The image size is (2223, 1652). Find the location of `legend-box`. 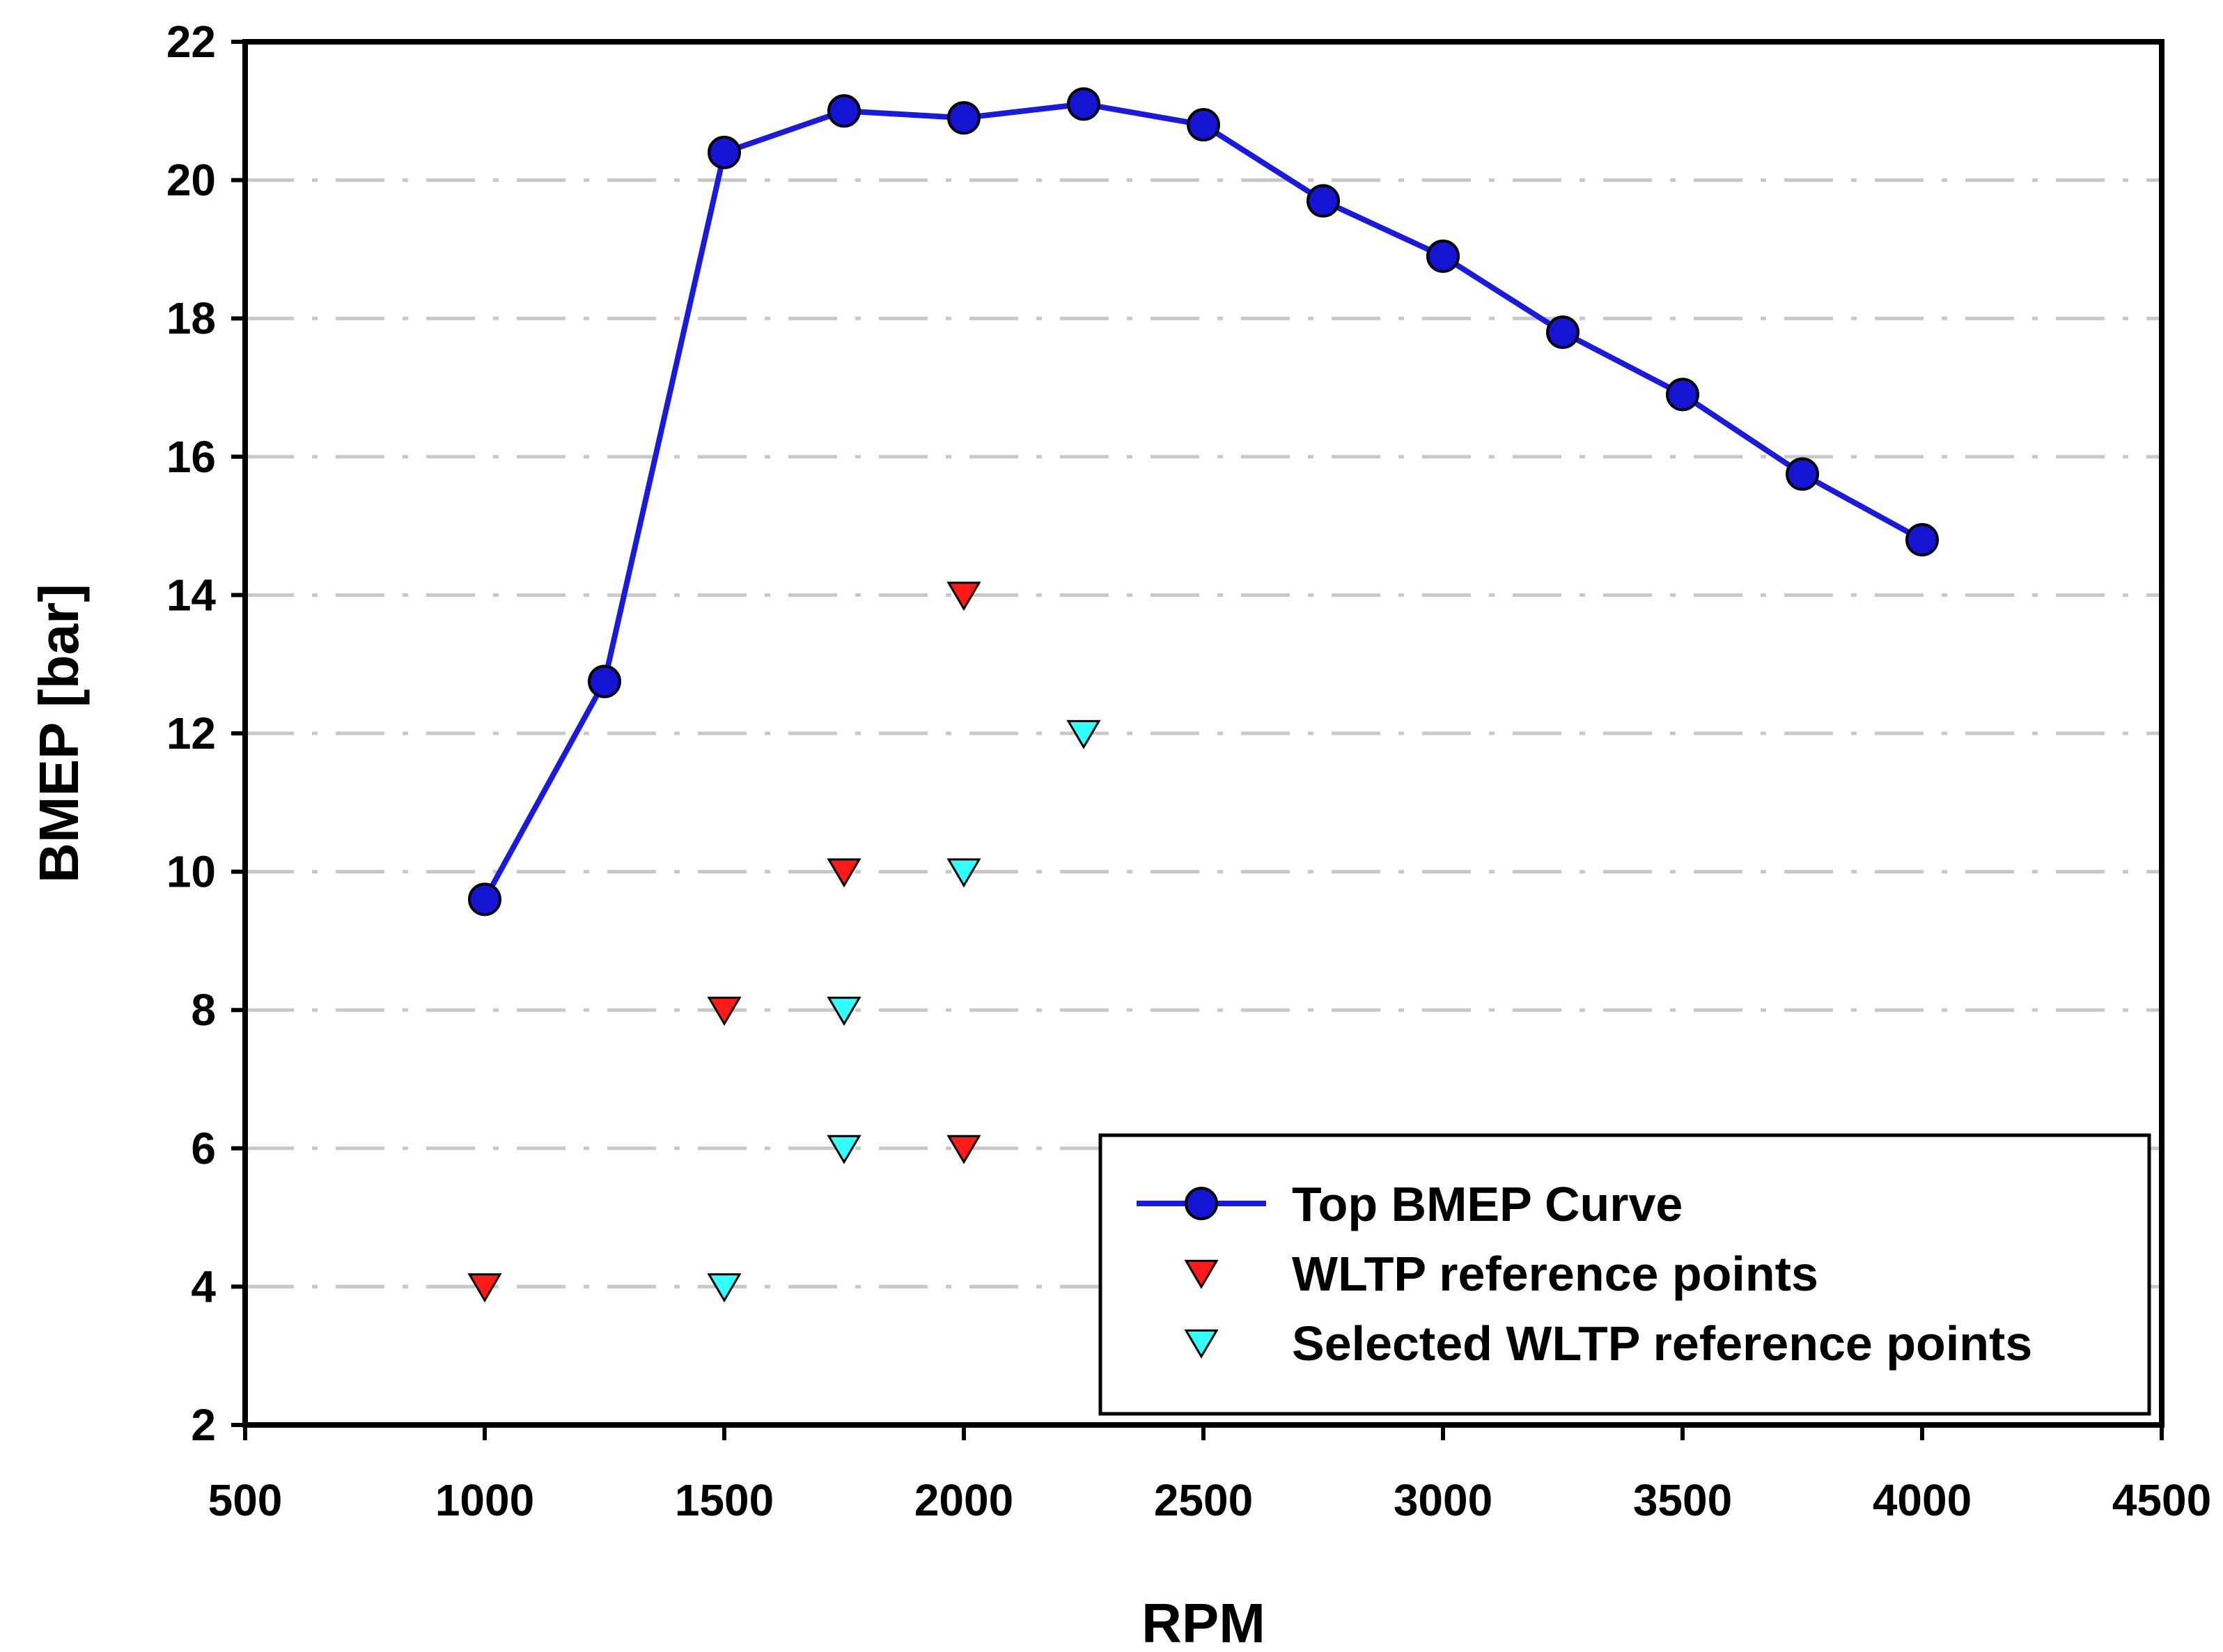

legend-box is located at coordinates (1624, 1275).